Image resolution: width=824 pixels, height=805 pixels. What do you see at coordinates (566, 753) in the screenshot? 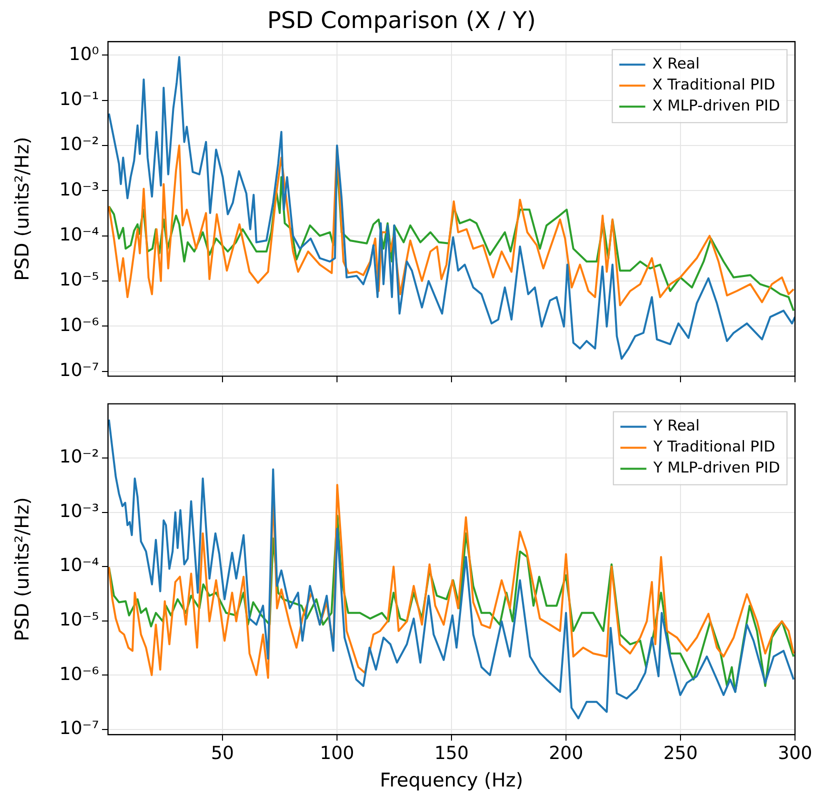
I see `x-tick-label: 200` at bounding box center [566, 753].